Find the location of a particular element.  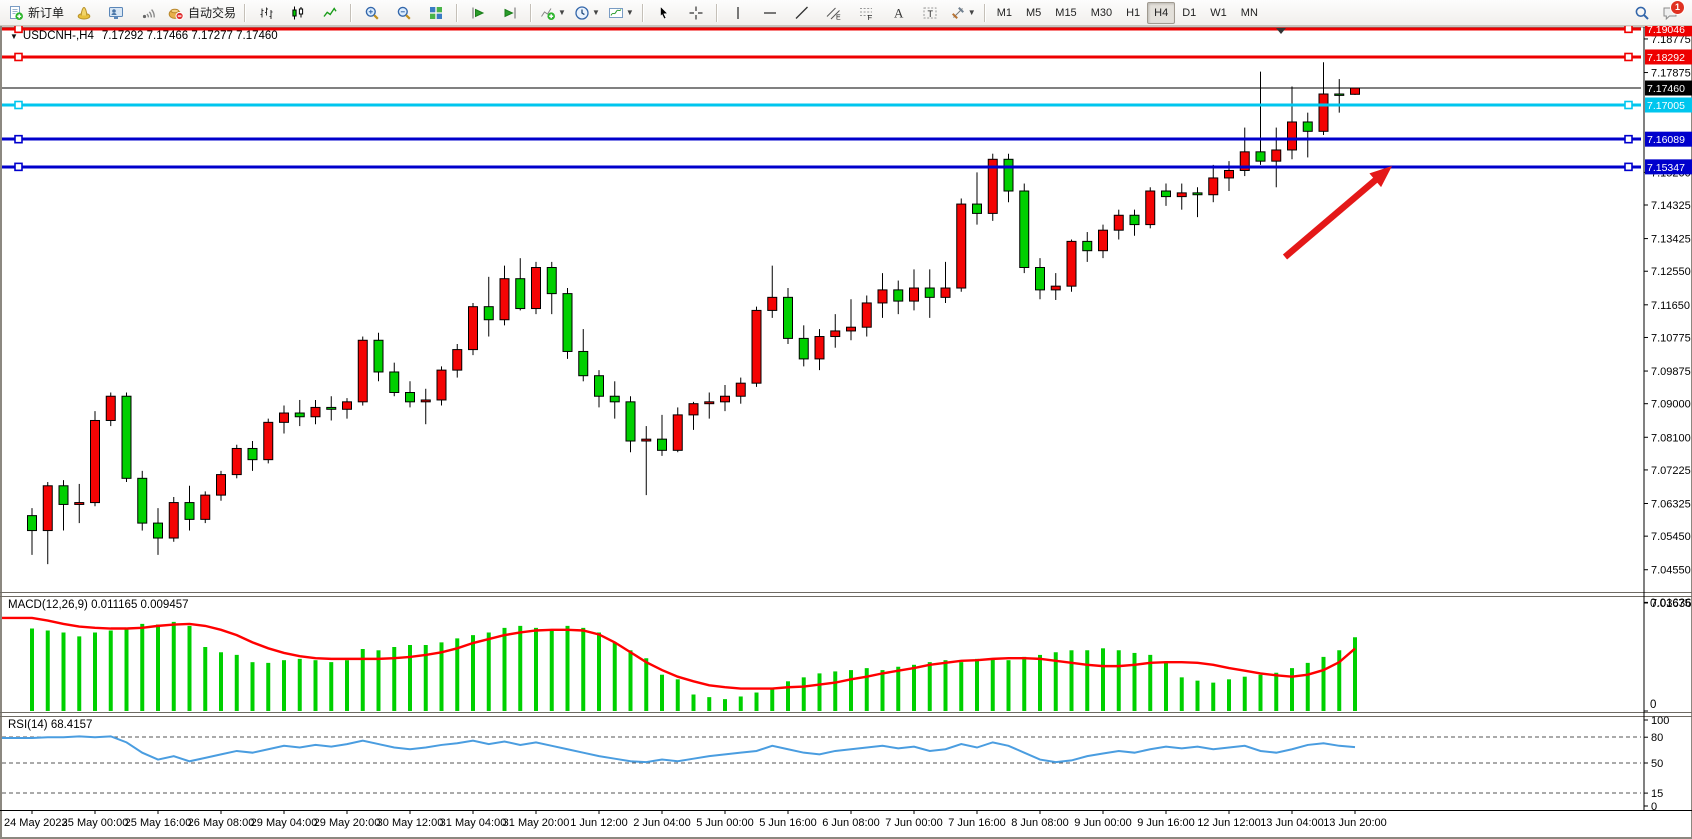

notification-badge: 1 is located at coordinates (1677, 7).